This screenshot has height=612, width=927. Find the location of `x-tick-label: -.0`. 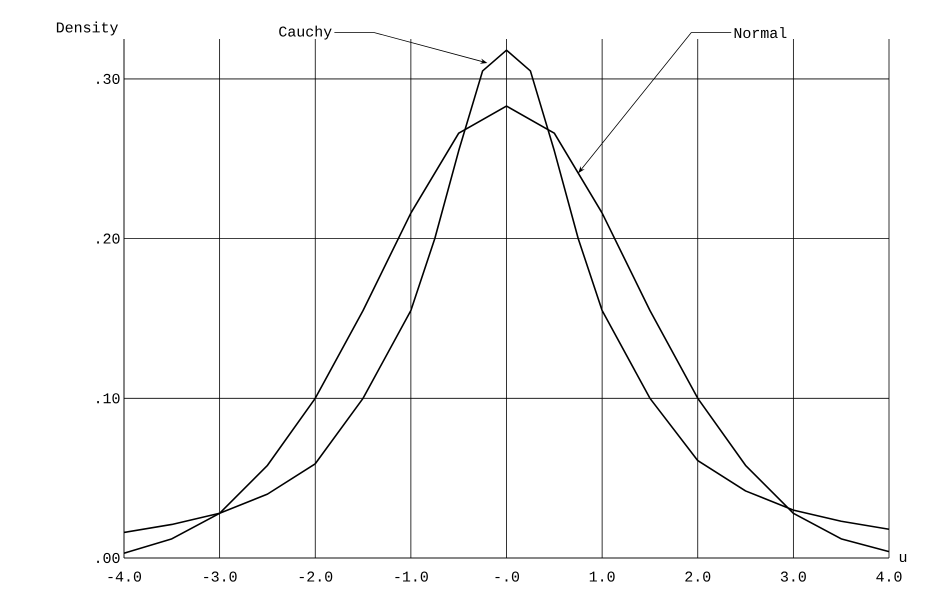

x-tick-label: -.0 is located at coordinates (507, 577).